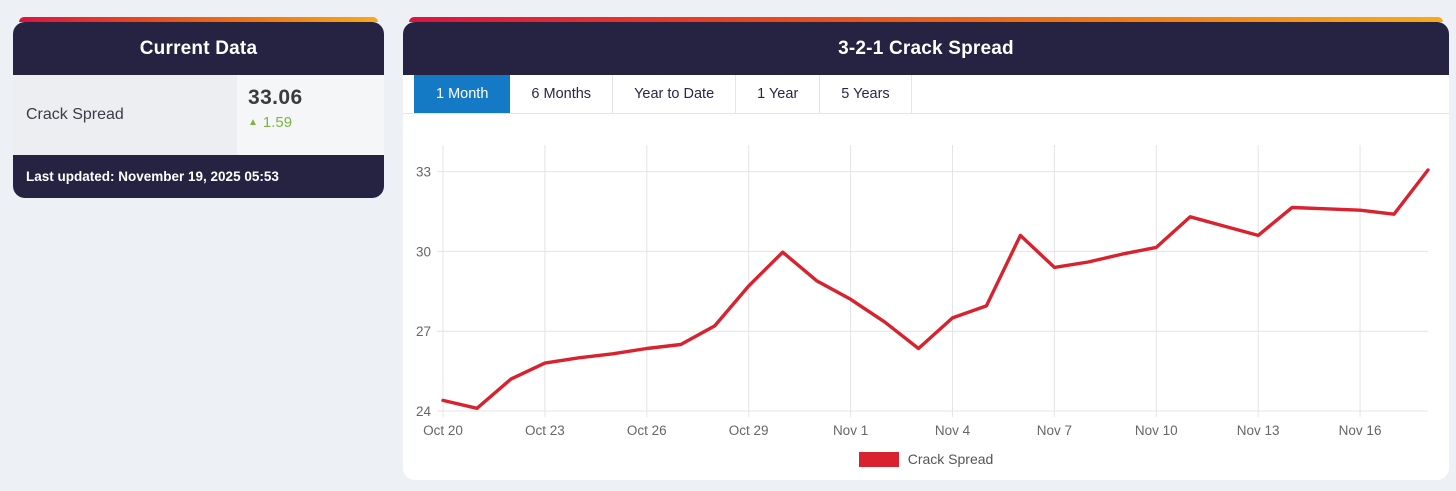 The width and height of the screenshot is (1456, 491). Describe the element at coordinates (152, 176) in the screenshot. I see `last-updated-text: Last updated: November 19, 2025 05:53` at that location.